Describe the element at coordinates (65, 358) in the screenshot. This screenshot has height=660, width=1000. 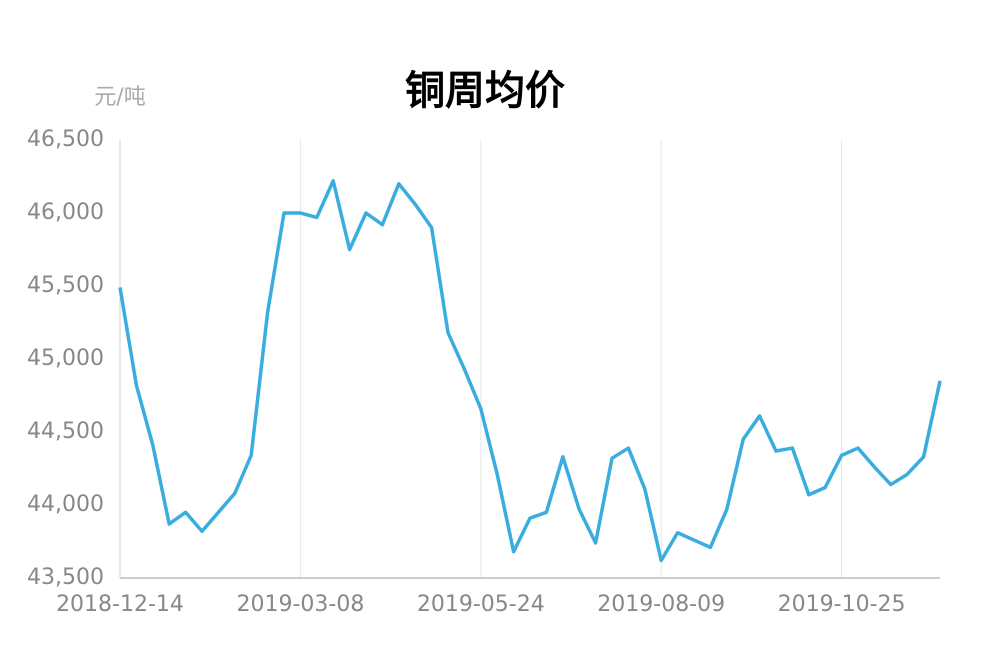
I see `y-tick-label: 45,000` at that location.